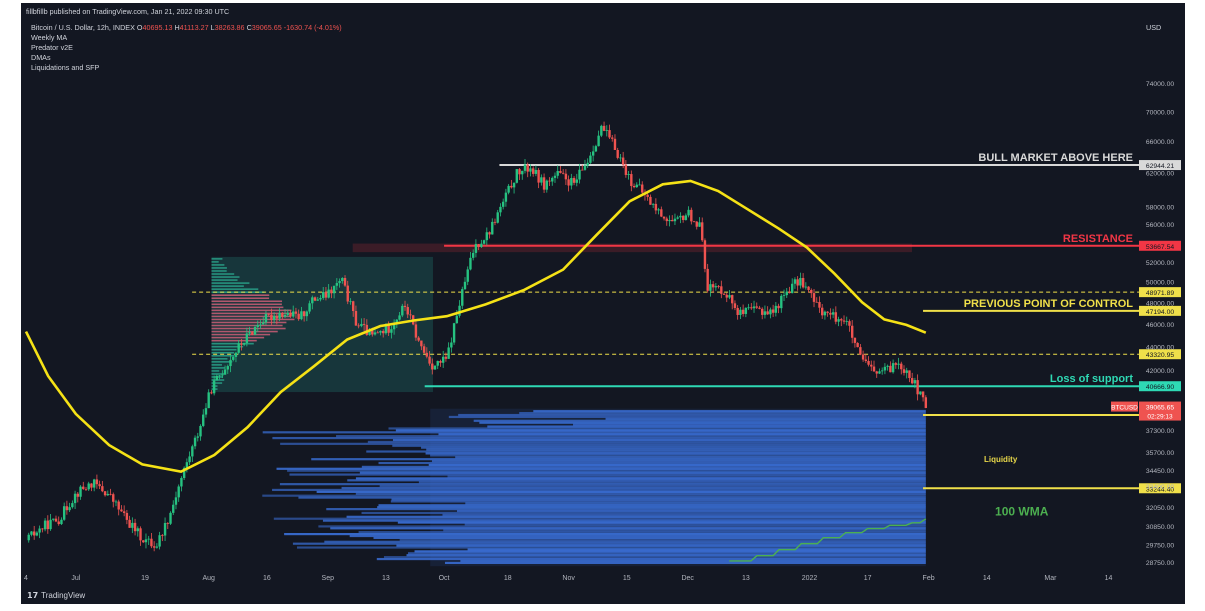 The image size is (1205, 611). What do you see at coordinates (1160, 207) in the screenshot?
I see `price-tick-label: 58000.00` at bounding box center [1160, 207].